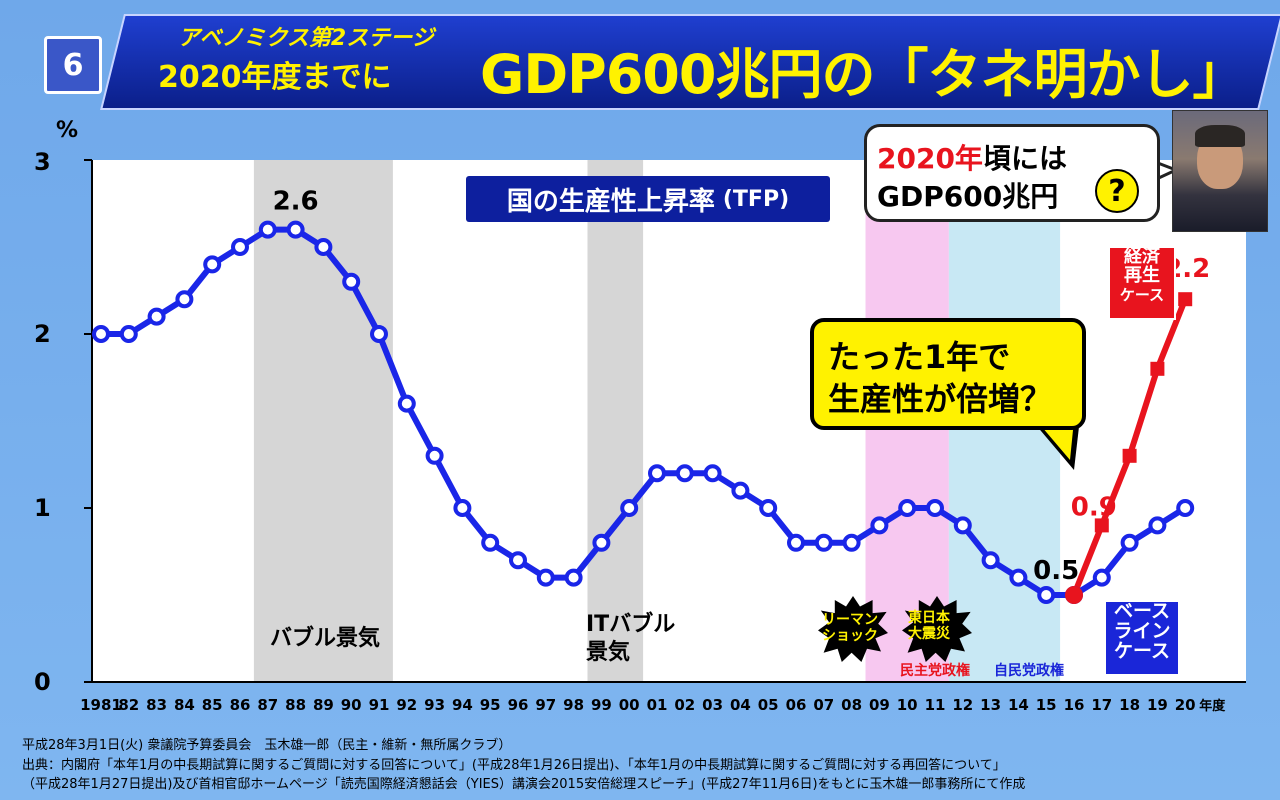 The height and width of the screenshot is (800, 1280). Describe the element at coordinates (712, 705) in the screenshot. I see `x-tick-label: 03` at that location.